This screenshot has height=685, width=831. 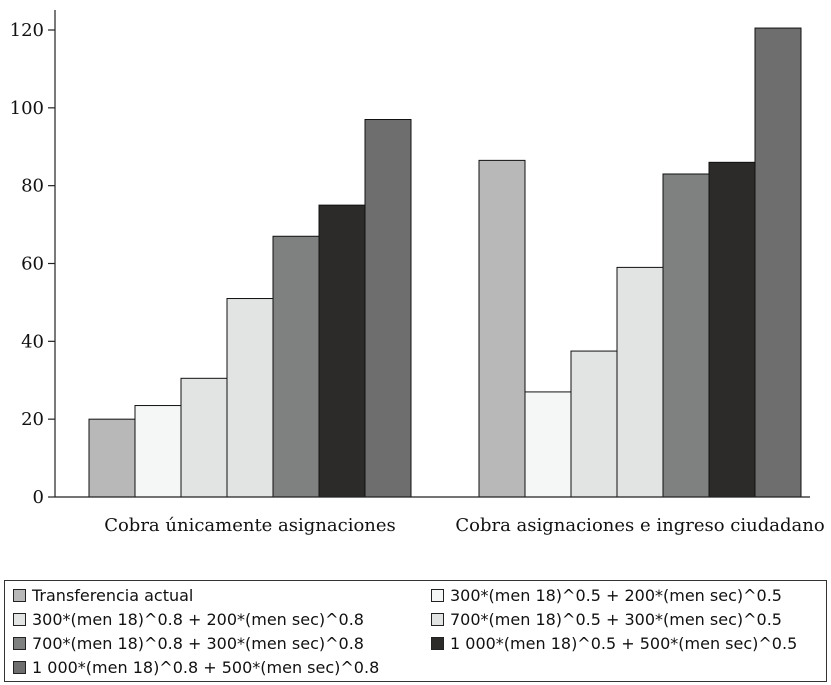 What do you see at coordinates (198, 619) in the screenshot?
I see `legend-label: 300*(men 18)^0.8 + 200*(men sec)^0.8` at bounding box center [198, 619].